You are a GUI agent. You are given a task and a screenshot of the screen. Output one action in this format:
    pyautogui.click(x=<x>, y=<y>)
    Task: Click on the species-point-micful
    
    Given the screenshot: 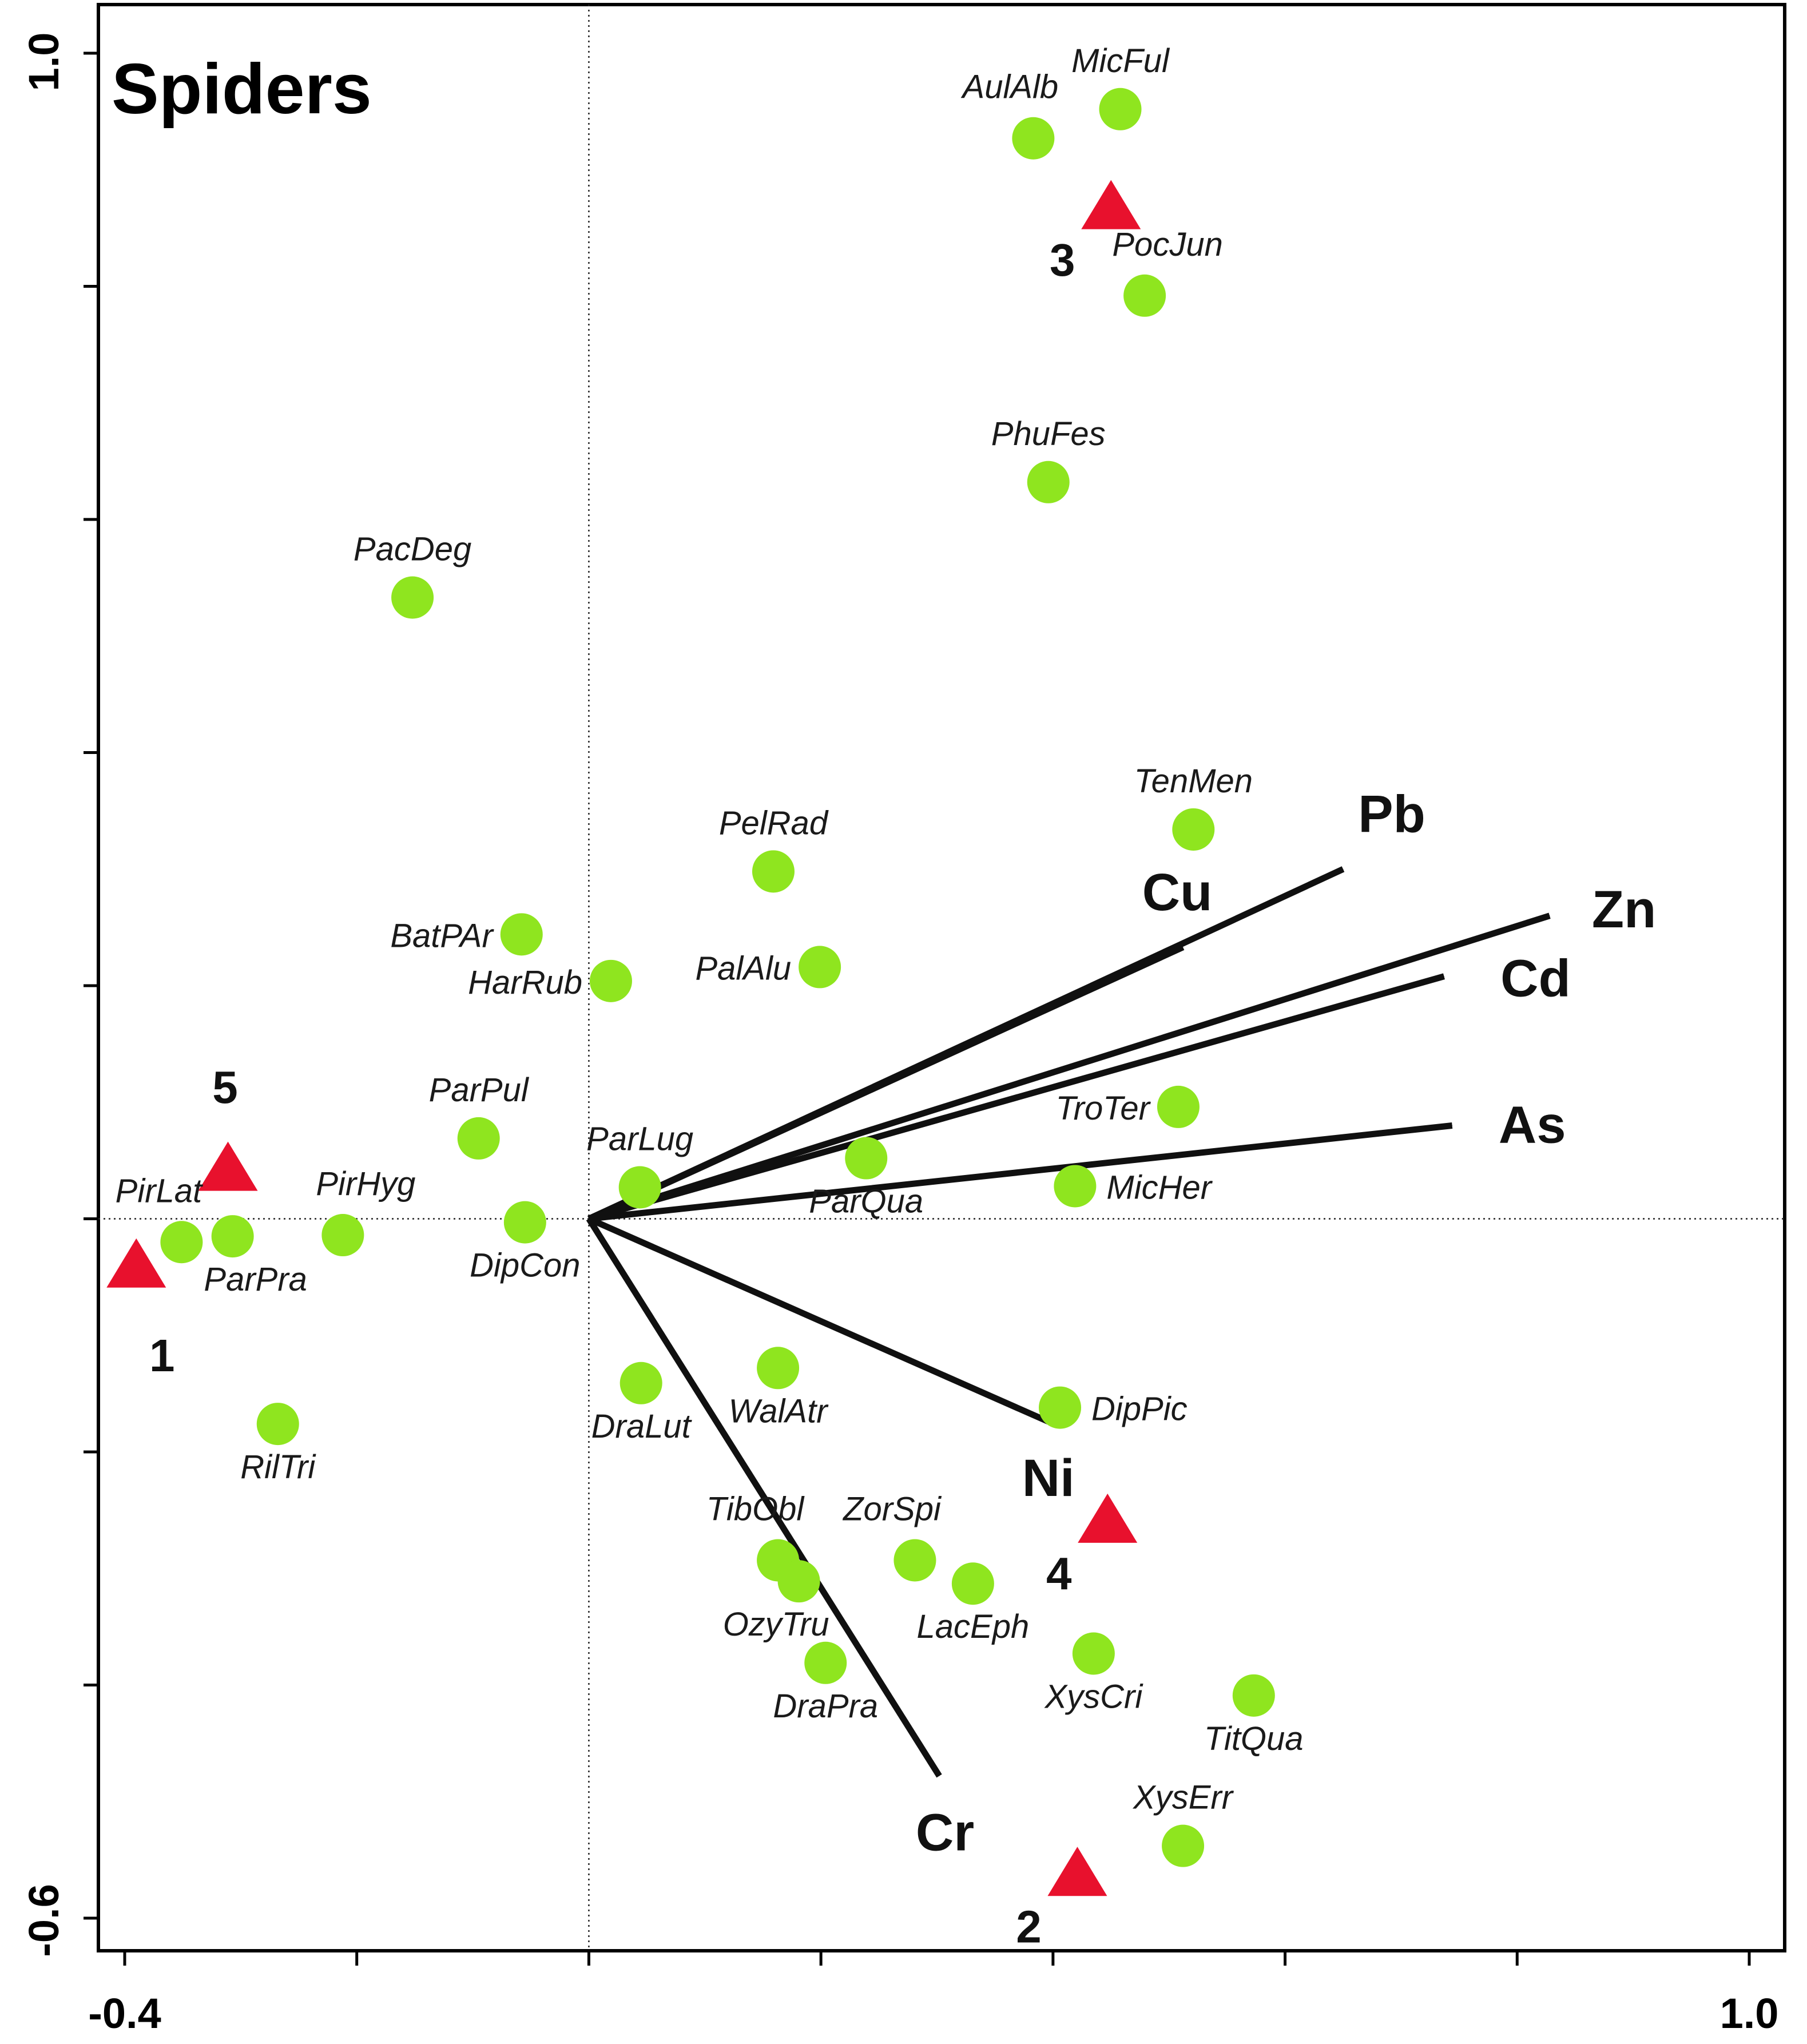 What is the action you would take?
    pyautogui.click(x=1120, y=109)
    